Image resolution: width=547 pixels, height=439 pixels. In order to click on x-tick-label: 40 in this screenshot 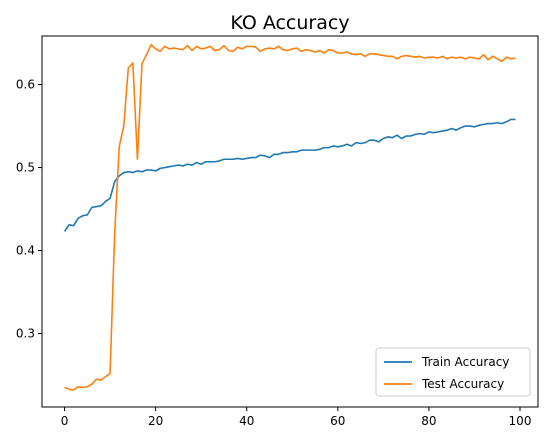, I will do `click(246, 421)`.